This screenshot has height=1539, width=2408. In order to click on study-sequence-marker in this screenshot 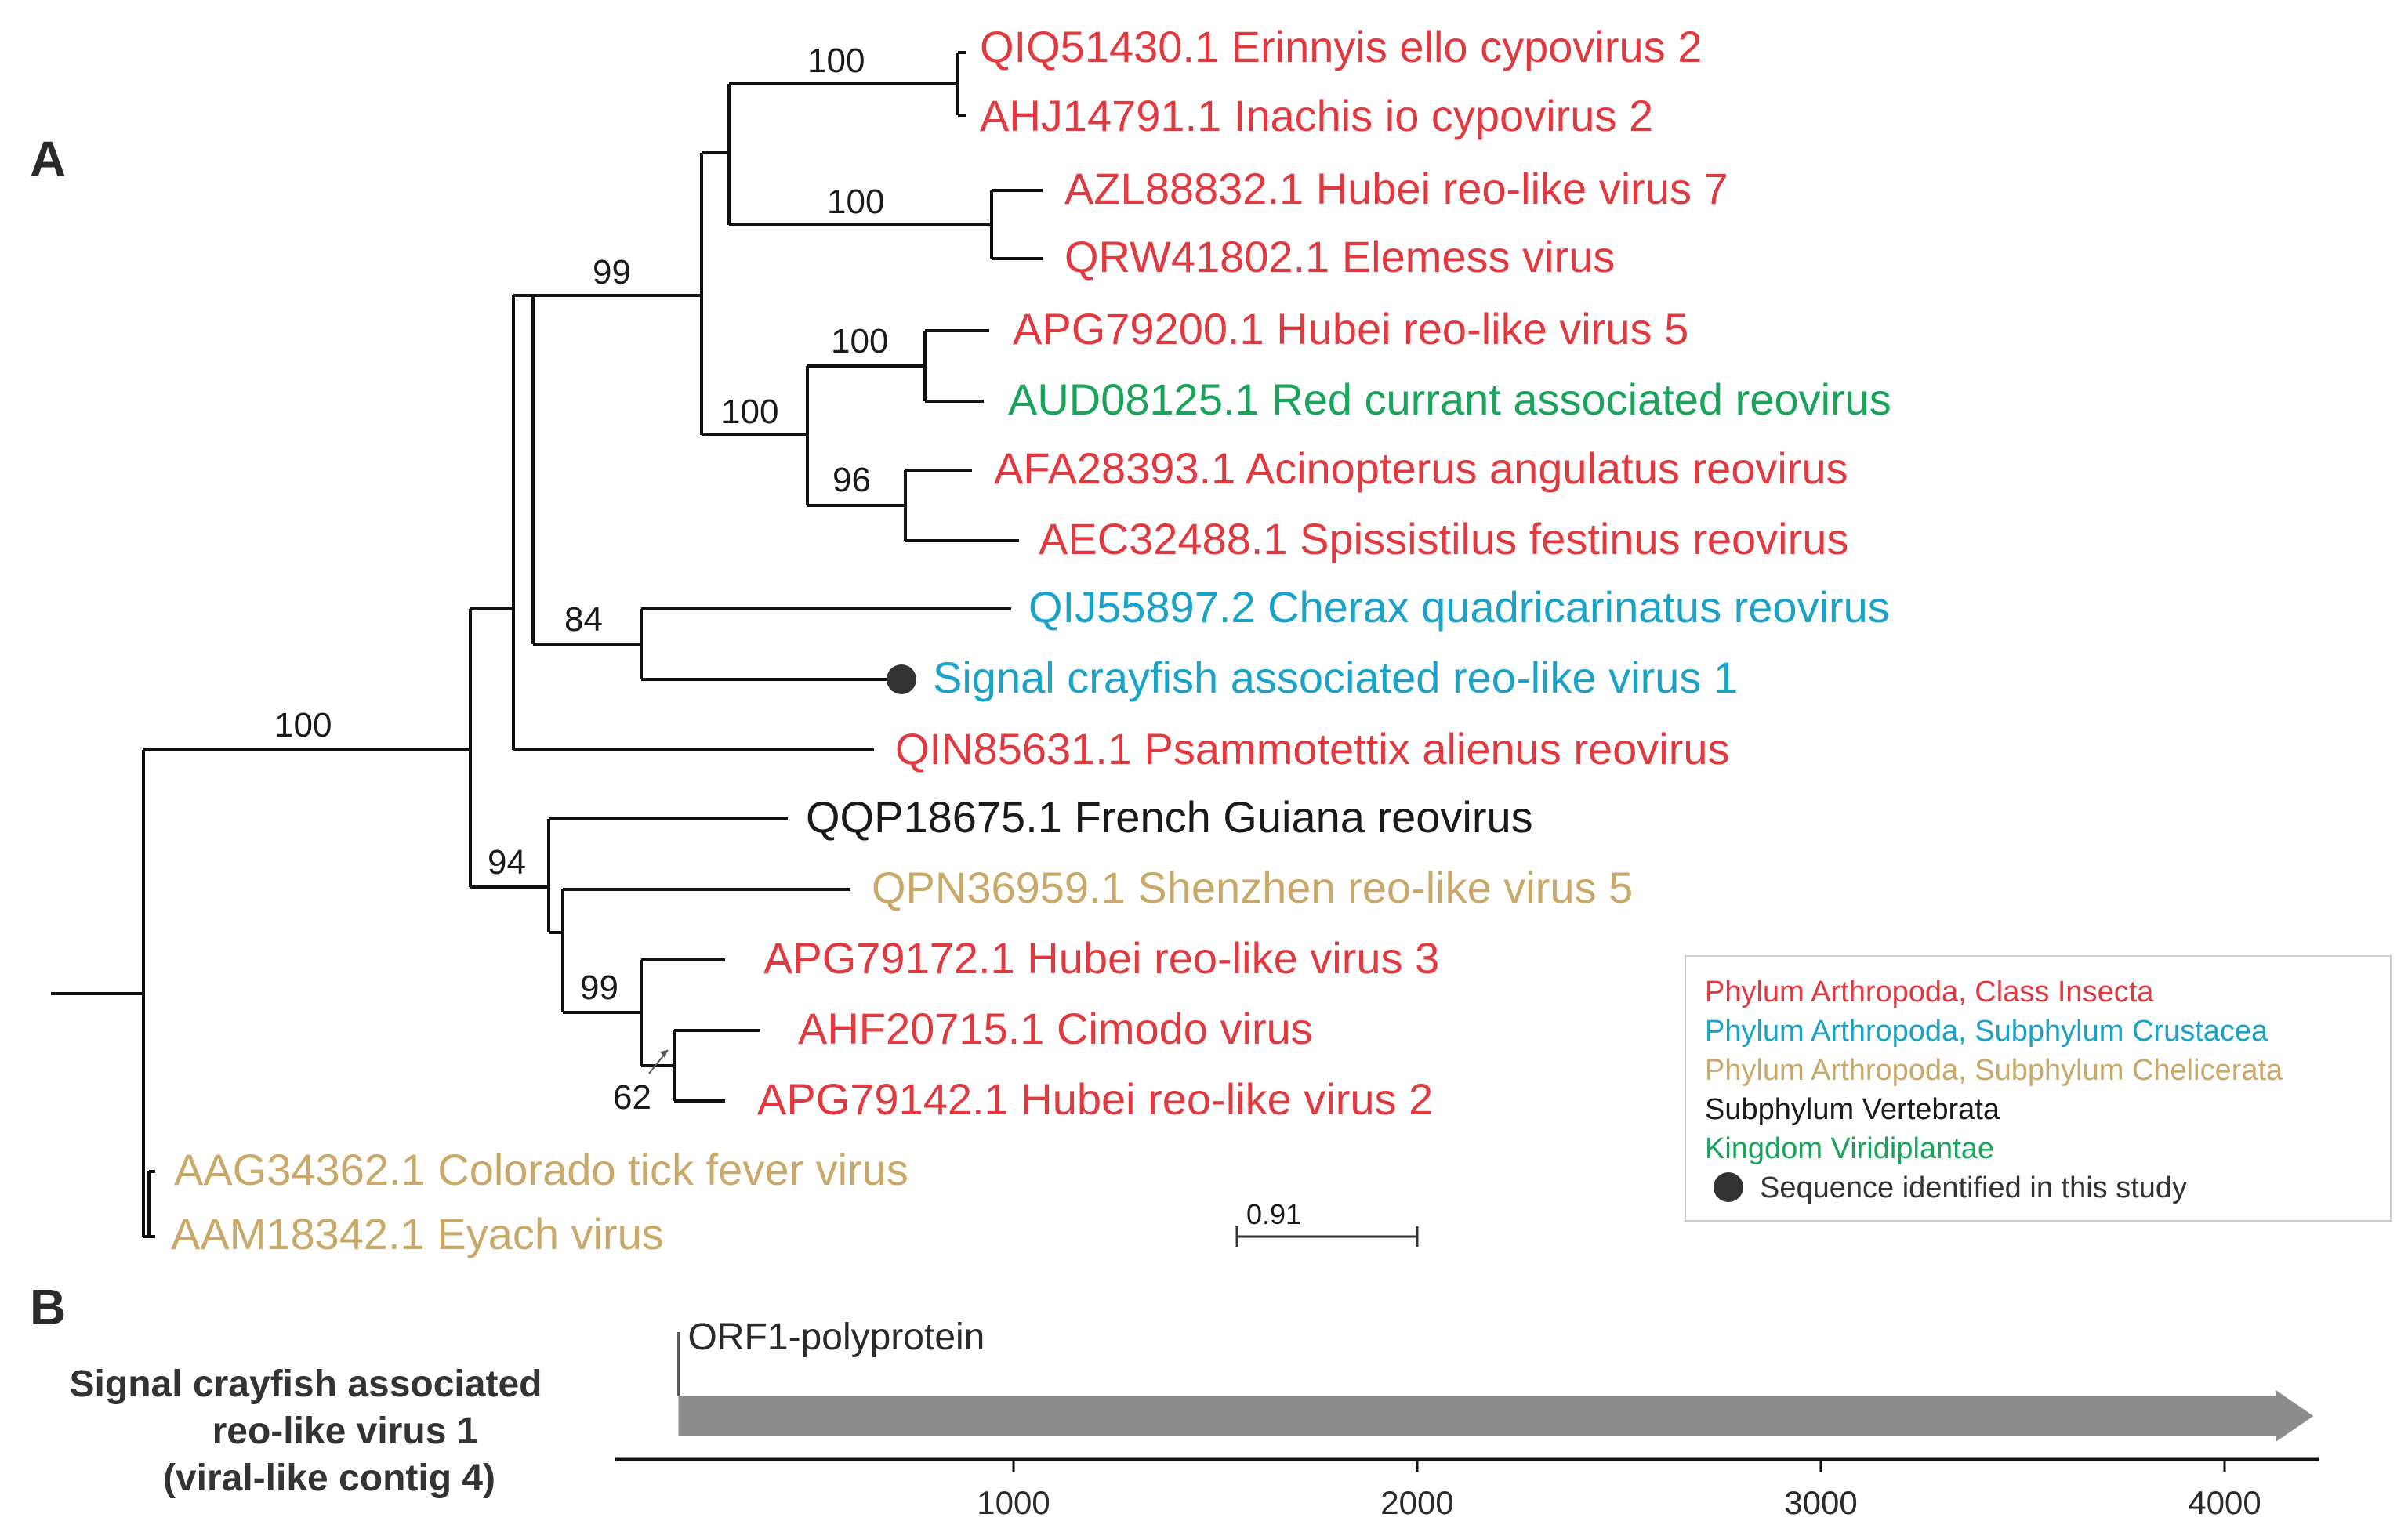, I will do `click(901, 679)`.